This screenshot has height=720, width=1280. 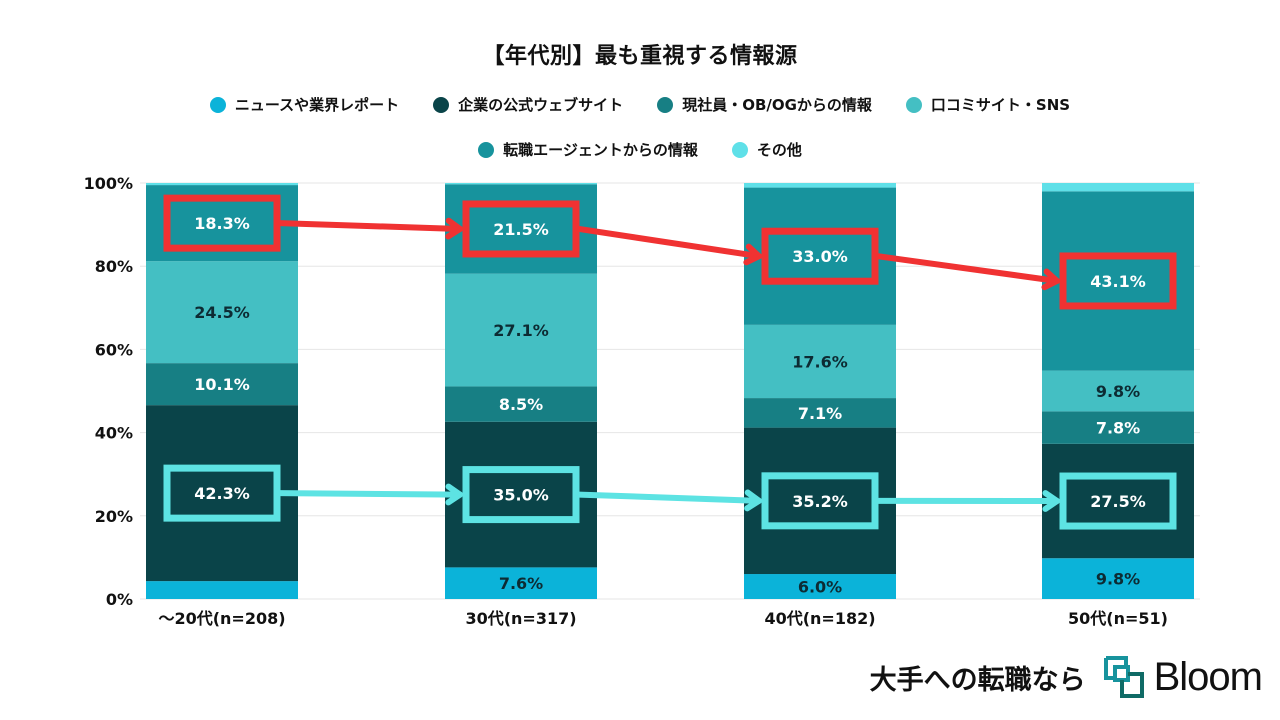 What do you see at coordinates (640, 56) in the screenshot?
I see `chart-title: 【年代別】最も重視する情報源` at bounding box center [640, 56].